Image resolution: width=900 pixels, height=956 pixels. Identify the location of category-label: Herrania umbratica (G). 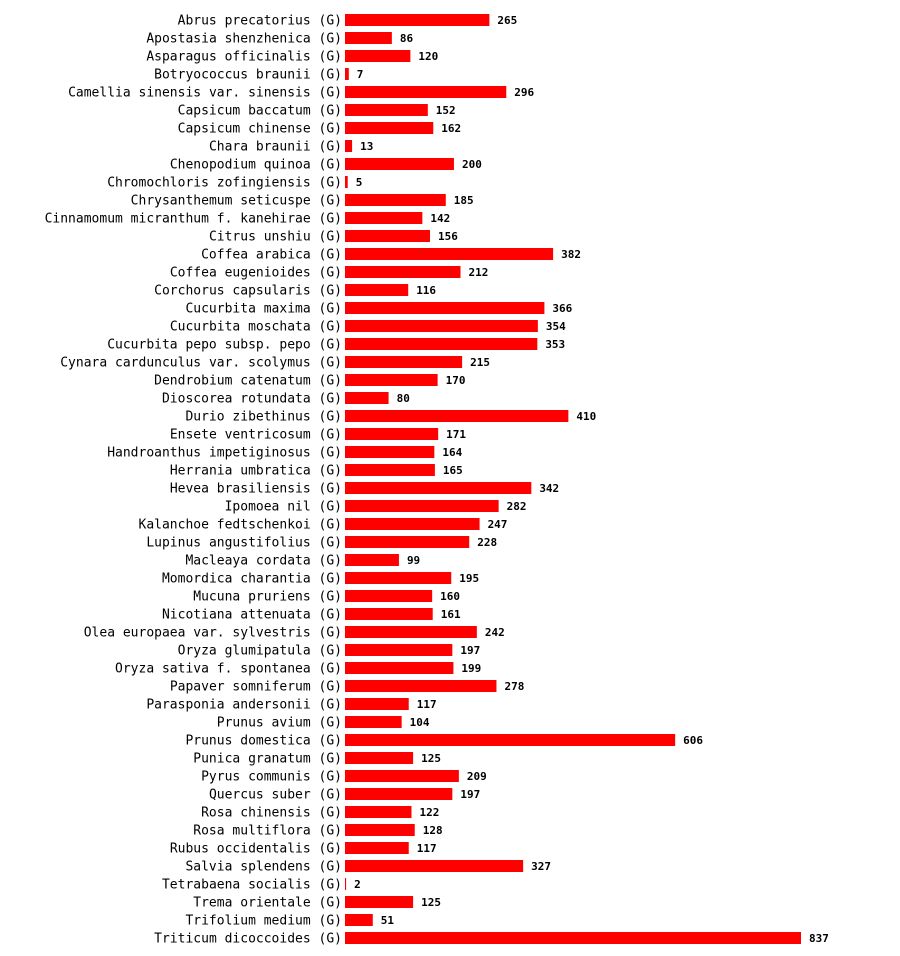
(256, 471).